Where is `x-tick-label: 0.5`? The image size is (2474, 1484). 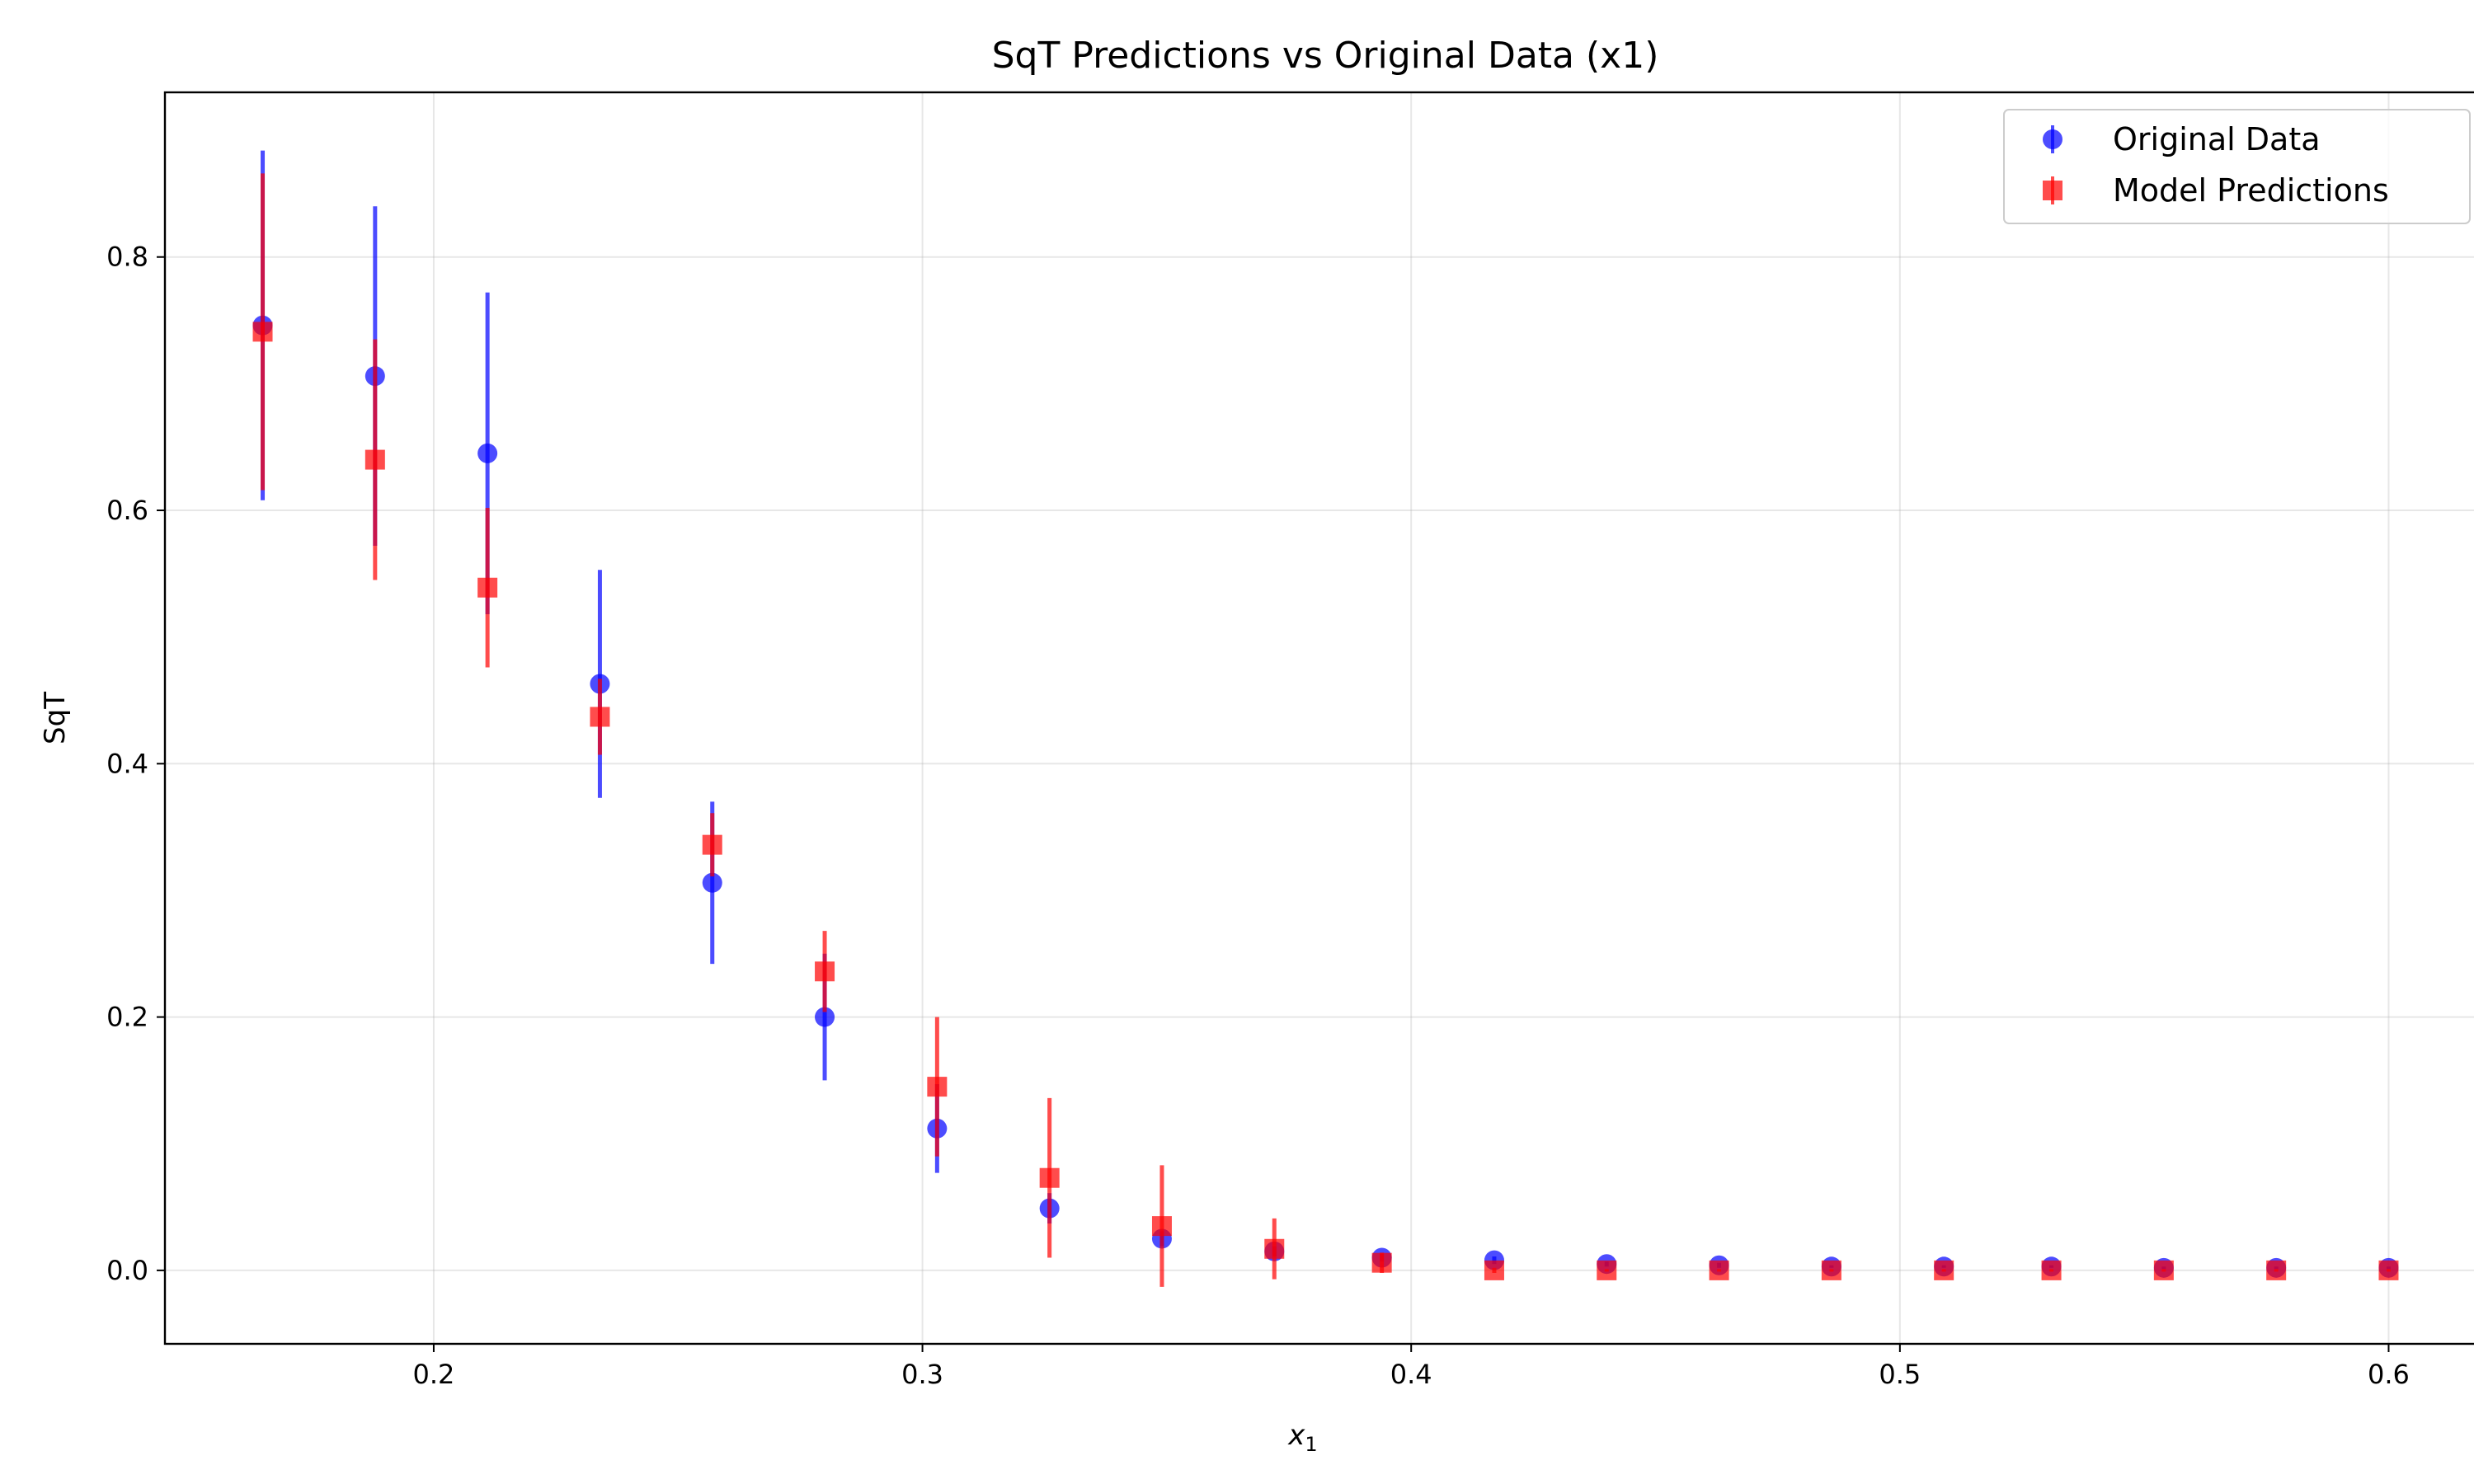 x-tick-label: 0.5 is located at coordinates (1900, 1374).